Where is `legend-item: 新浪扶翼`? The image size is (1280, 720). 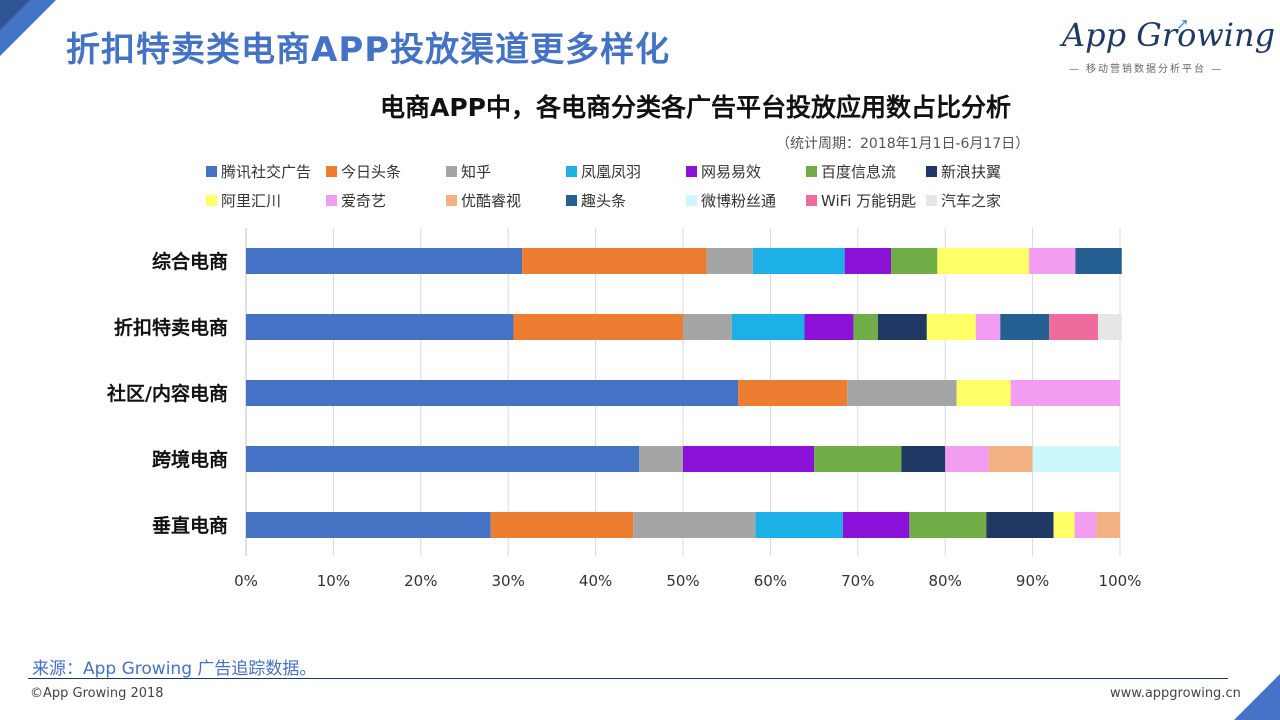
legend-item: 新浪扶翼 is located at coordinates (963, 171).